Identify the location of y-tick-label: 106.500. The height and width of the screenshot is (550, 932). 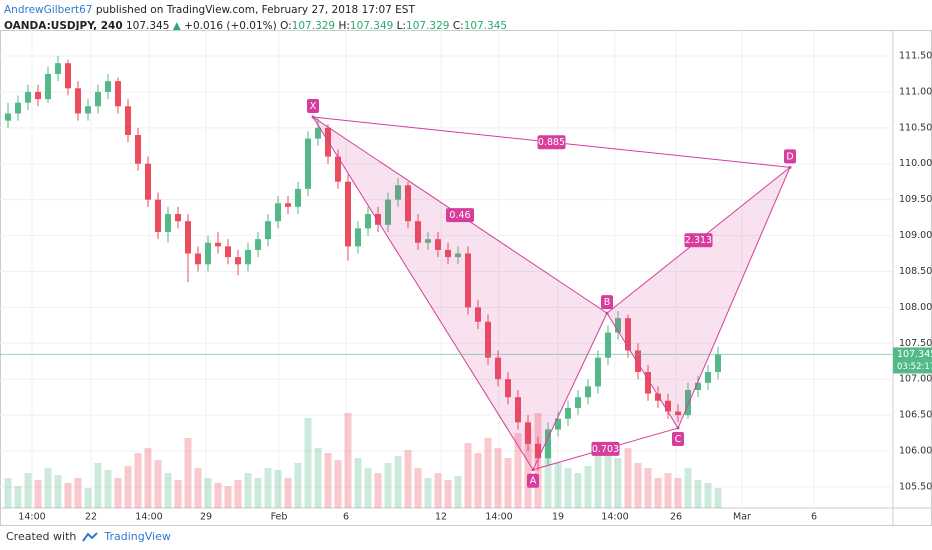
(915, 415).